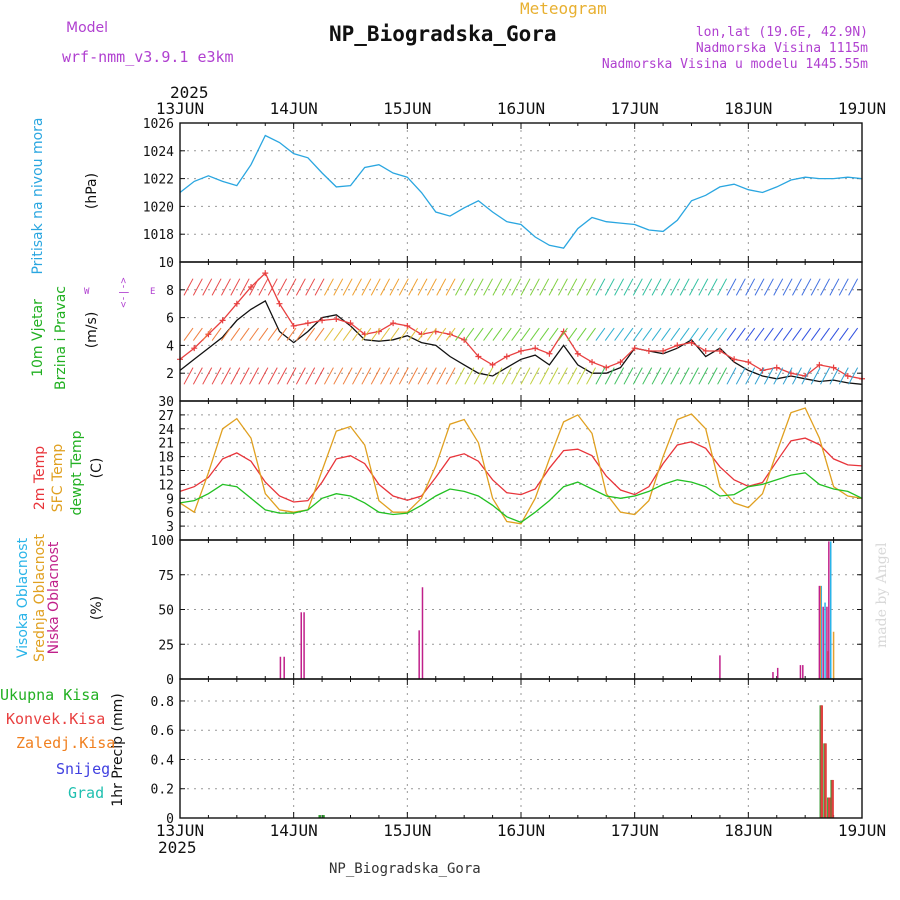  I want to click on y-tick-label: 1026, so click(158, 124).